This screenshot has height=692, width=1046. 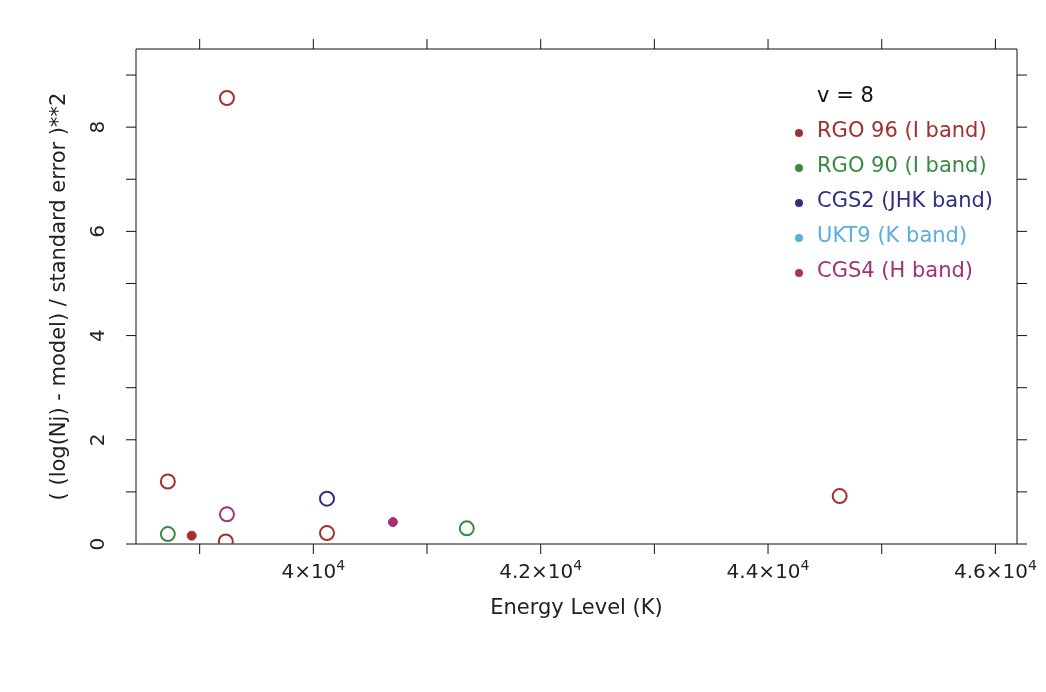 I want to click on x-tick-label: 4×10$^{4}$, so click(x=313, y=570).